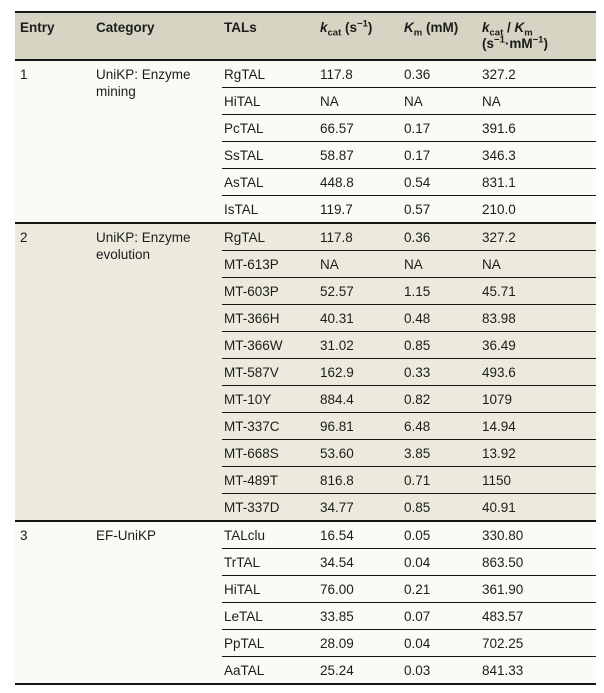  What do you see at coordinates (360, 291) in the screenshot?
I see `kcat-cell: 52.57` at bounding box center [360, 291].